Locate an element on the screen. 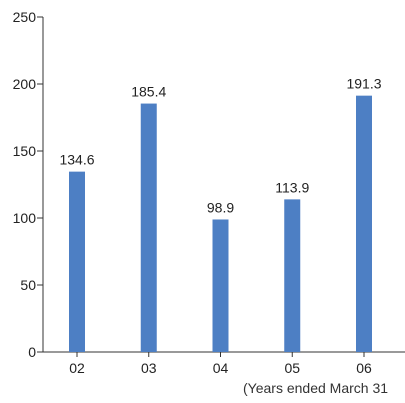 Image resolution: width=405 pixels, height=403 pixels. y-tick-label: 100 is located at coordinates (25, 218).